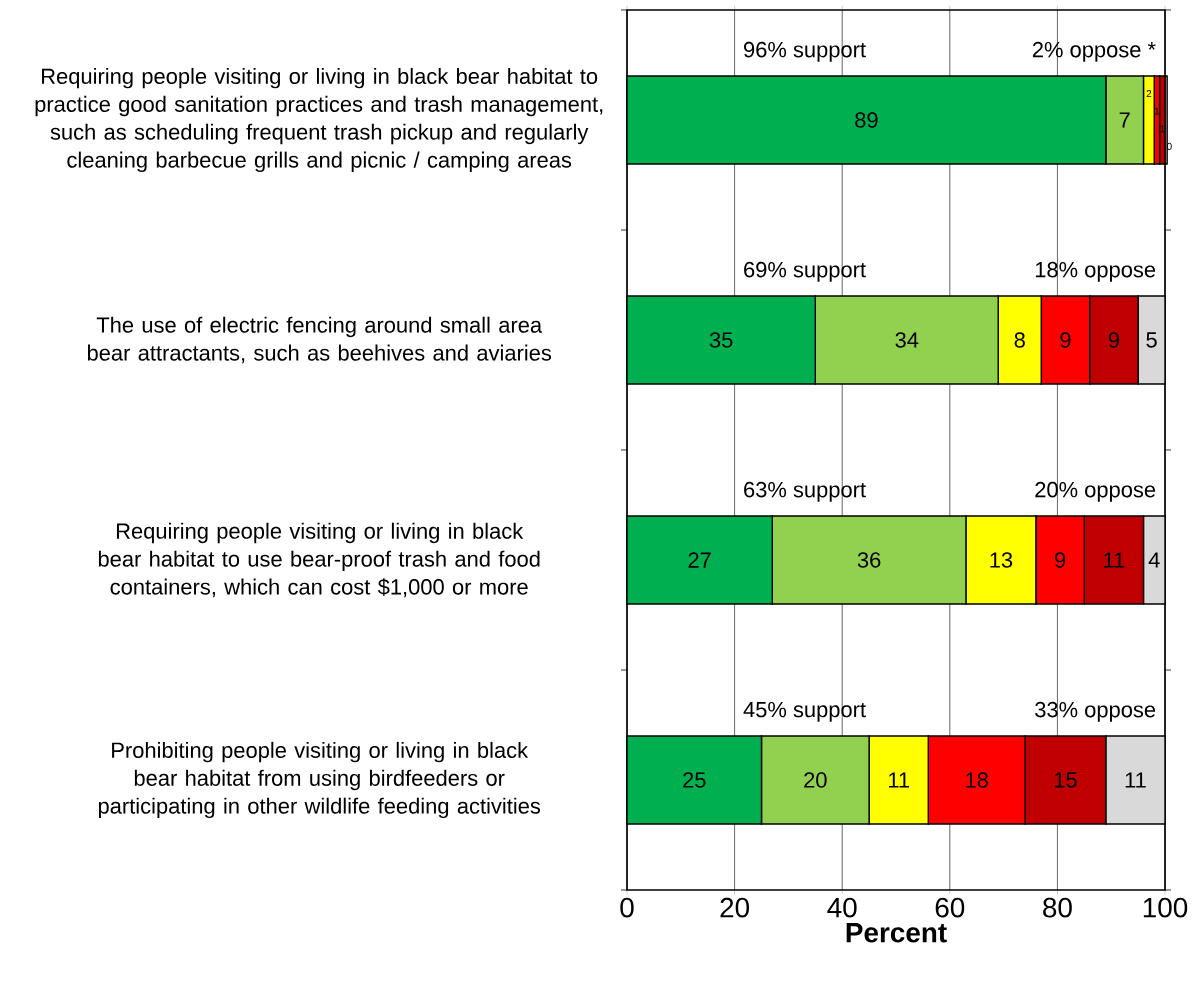 The width and height of the screenshot is (1197, 984). Describe the element at coordinates (1094, 51) in the screenshot. I see `annotation: 2% oppose *` at that location.